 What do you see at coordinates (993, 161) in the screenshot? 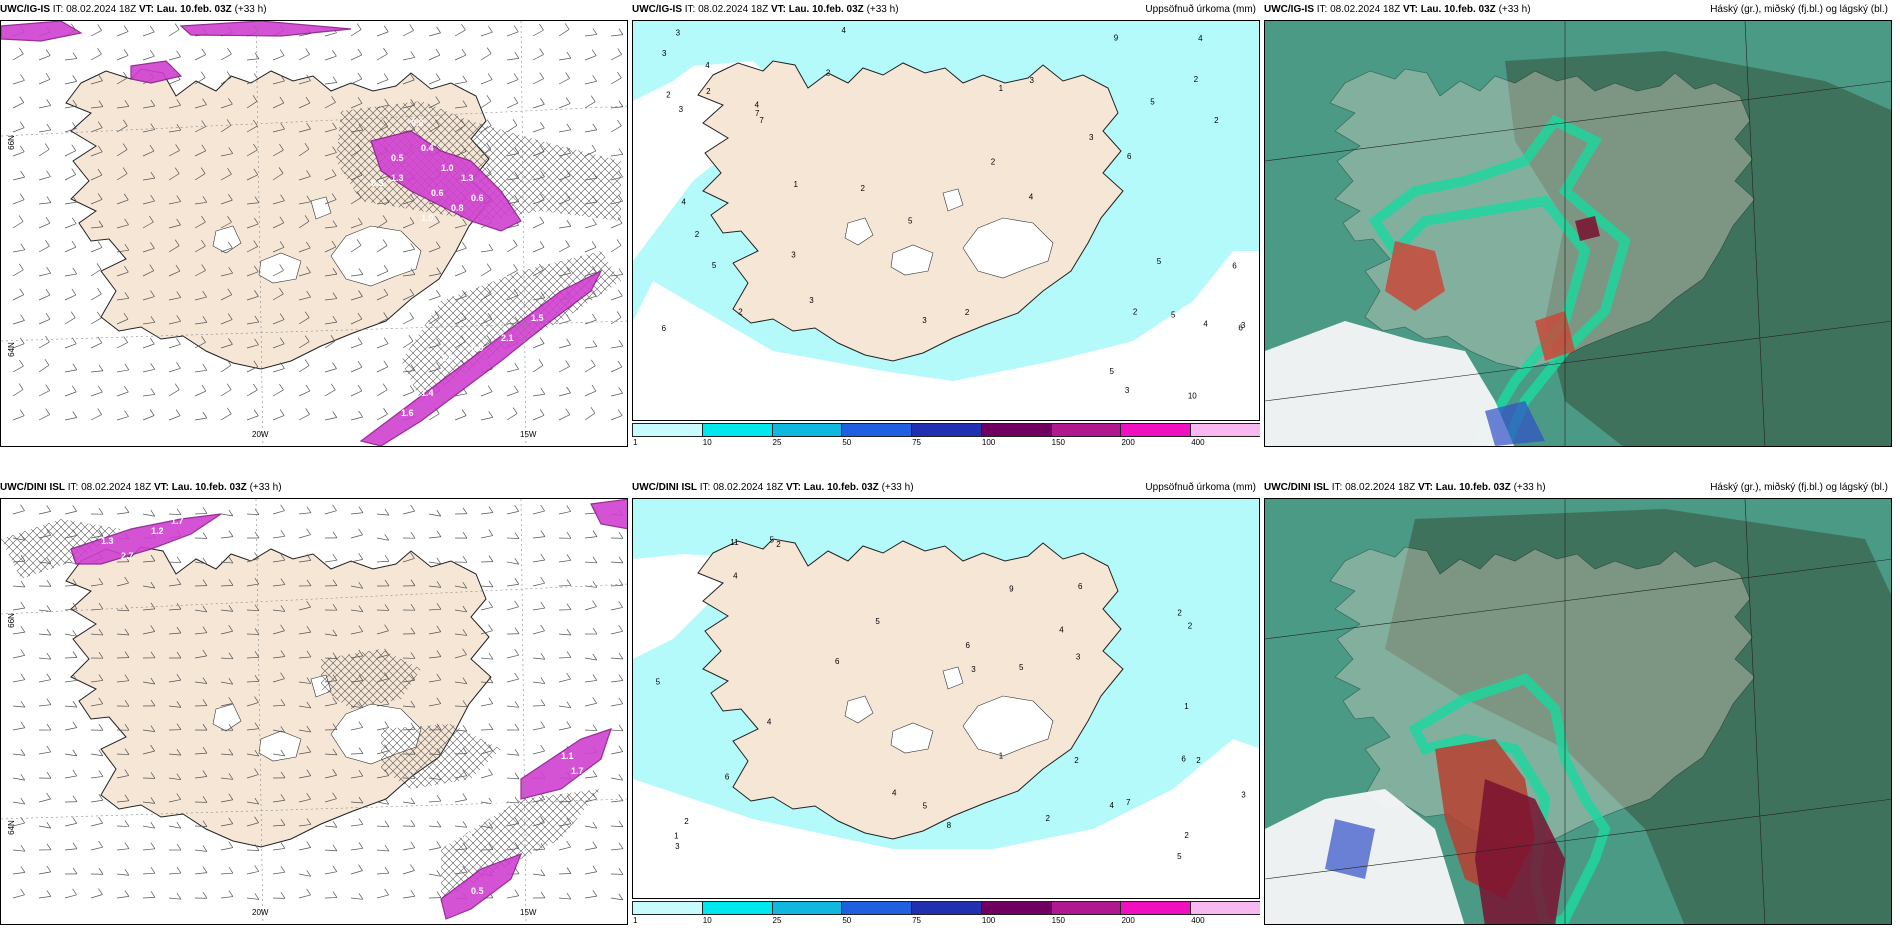
I see `precip-value-label: 2` at bounding box center [993, 161].